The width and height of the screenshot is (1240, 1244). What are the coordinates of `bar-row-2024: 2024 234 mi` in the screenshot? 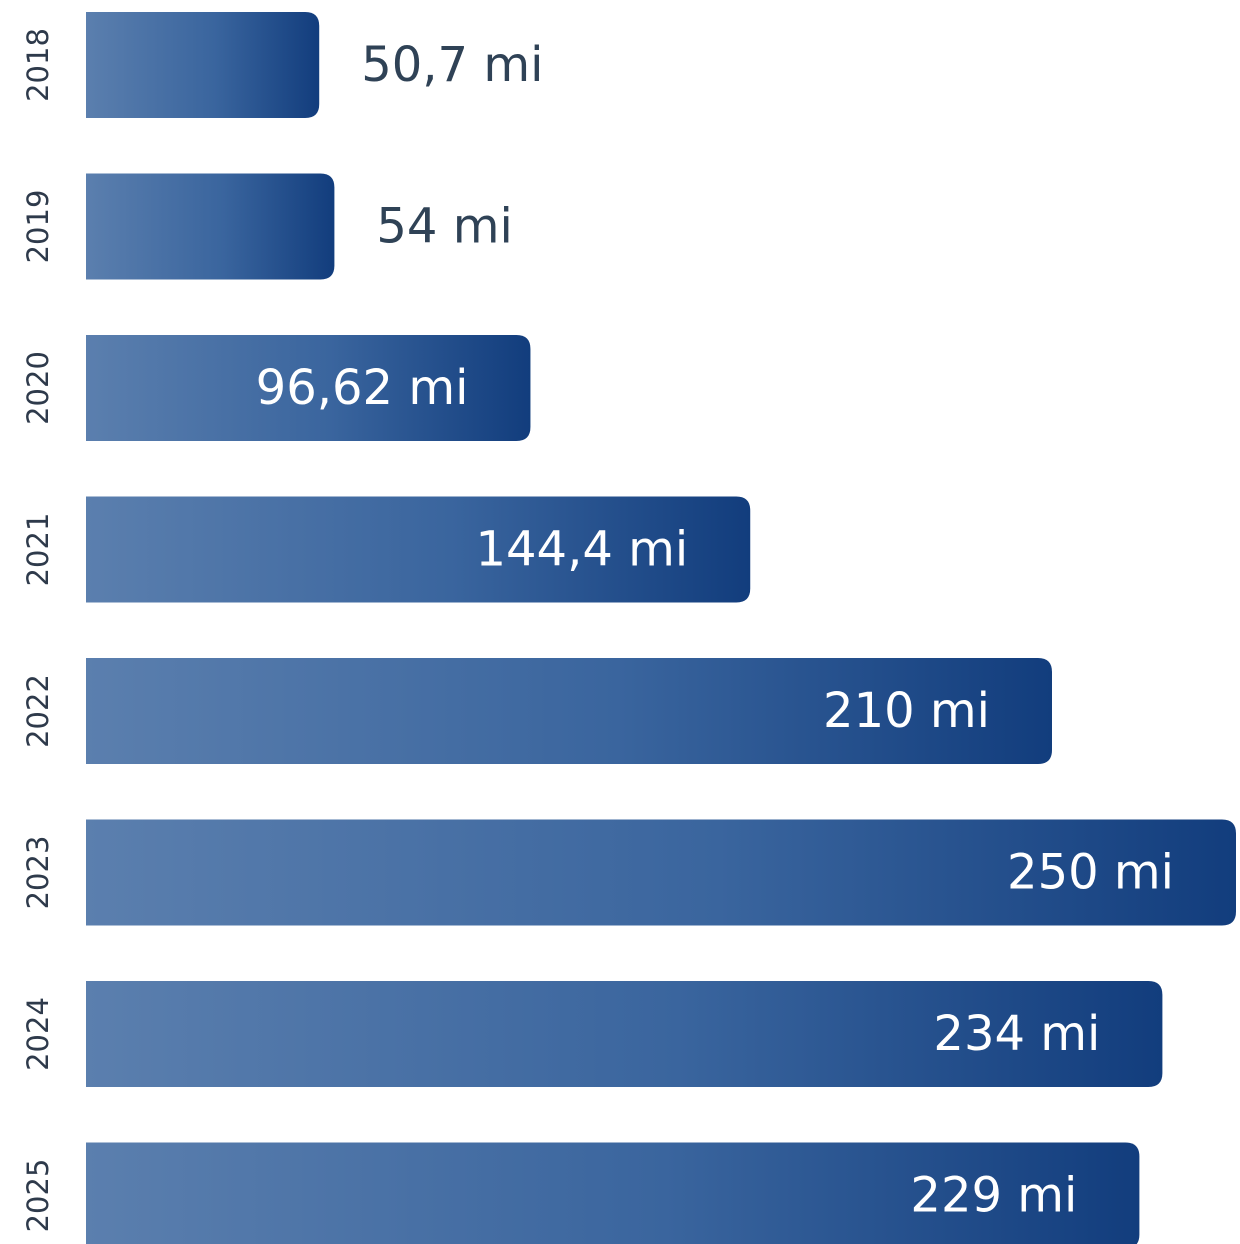 It's located at (592, 1034).